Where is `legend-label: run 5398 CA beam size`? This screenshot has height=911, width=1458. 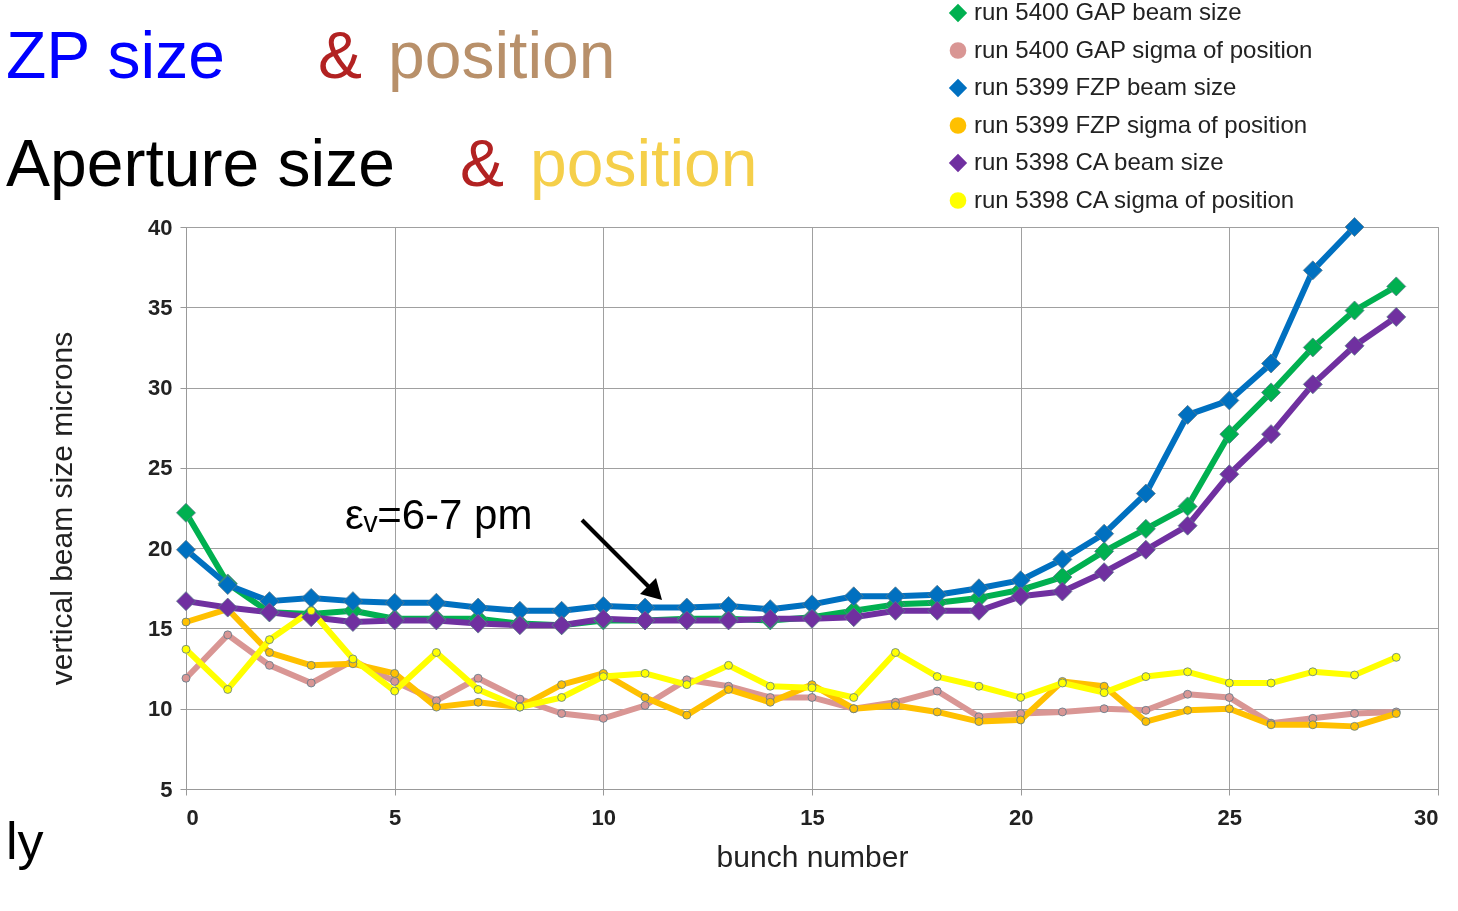 legend-label: run 5398 CA beam size is located at coordinates (1099, 161).